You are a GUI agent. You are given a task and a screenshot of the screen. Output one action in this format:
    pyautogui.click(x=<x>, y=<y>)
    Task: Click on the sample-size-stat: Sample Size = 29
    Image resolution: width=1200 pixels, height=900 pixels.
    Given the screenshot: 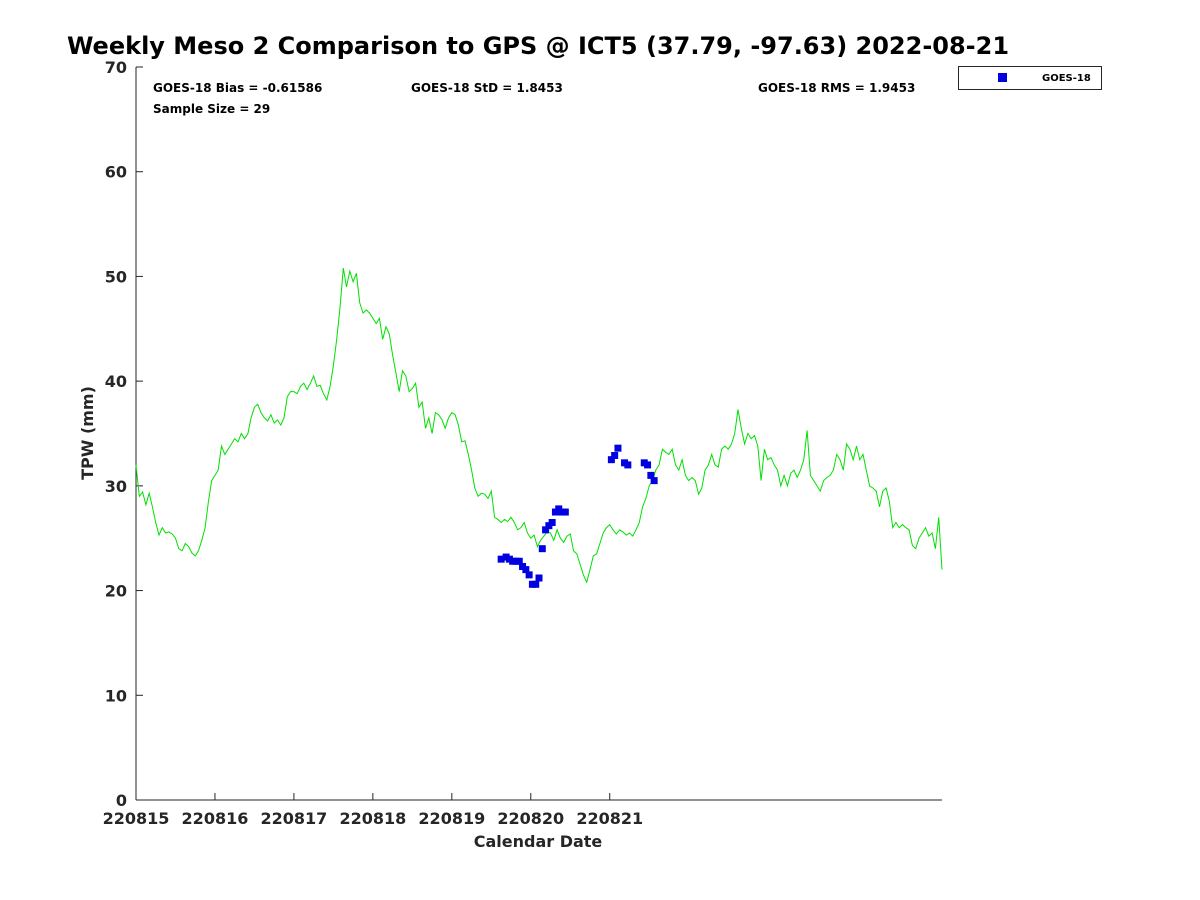 What is the action you would take?
    pyautogui.click(x=211, y=109)
    